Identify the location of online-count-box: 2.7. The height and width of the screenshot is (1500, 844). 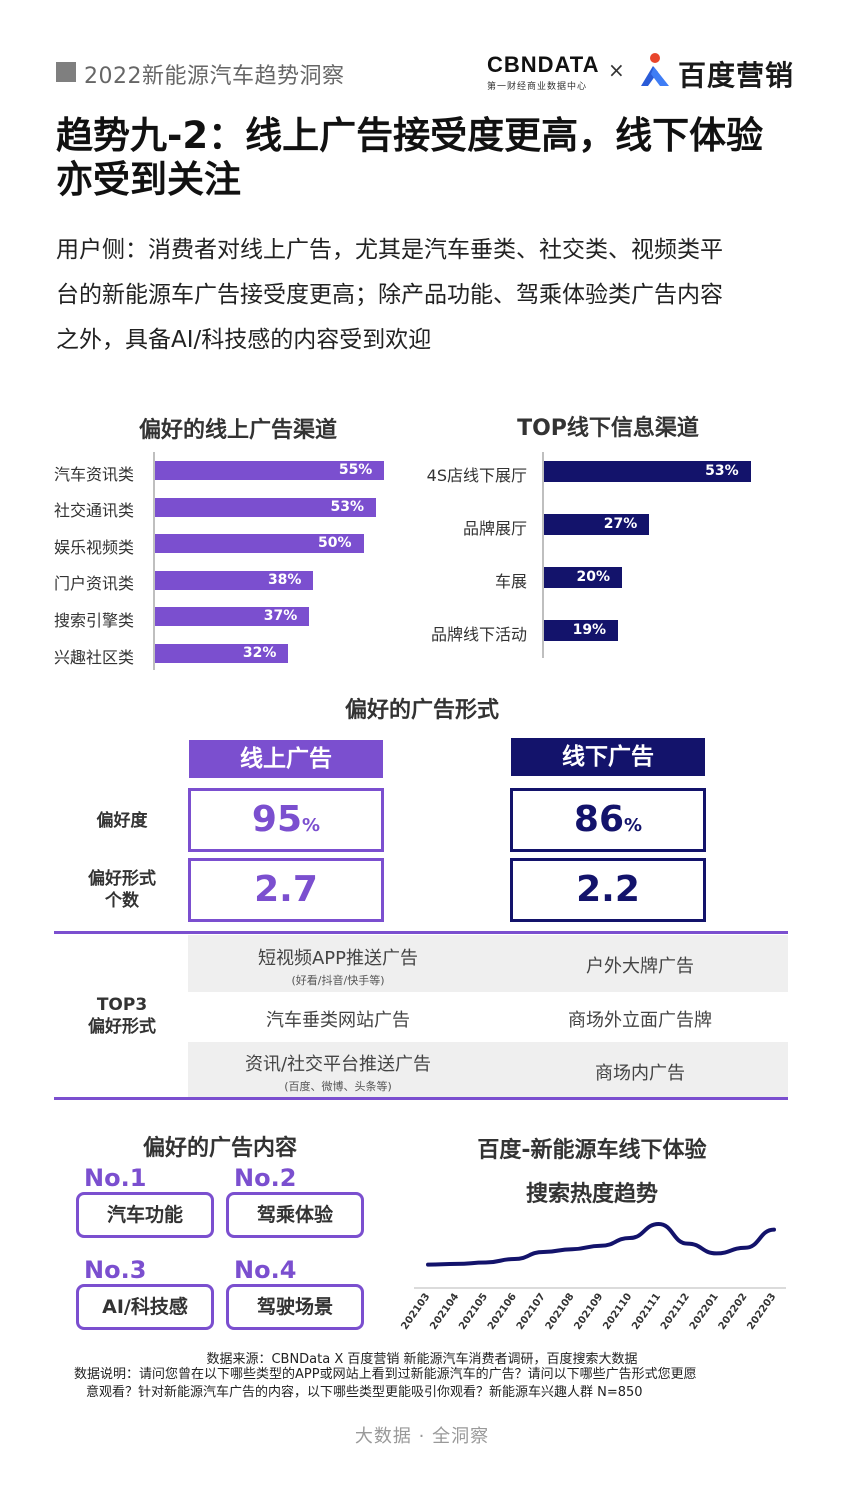
(286, 890).